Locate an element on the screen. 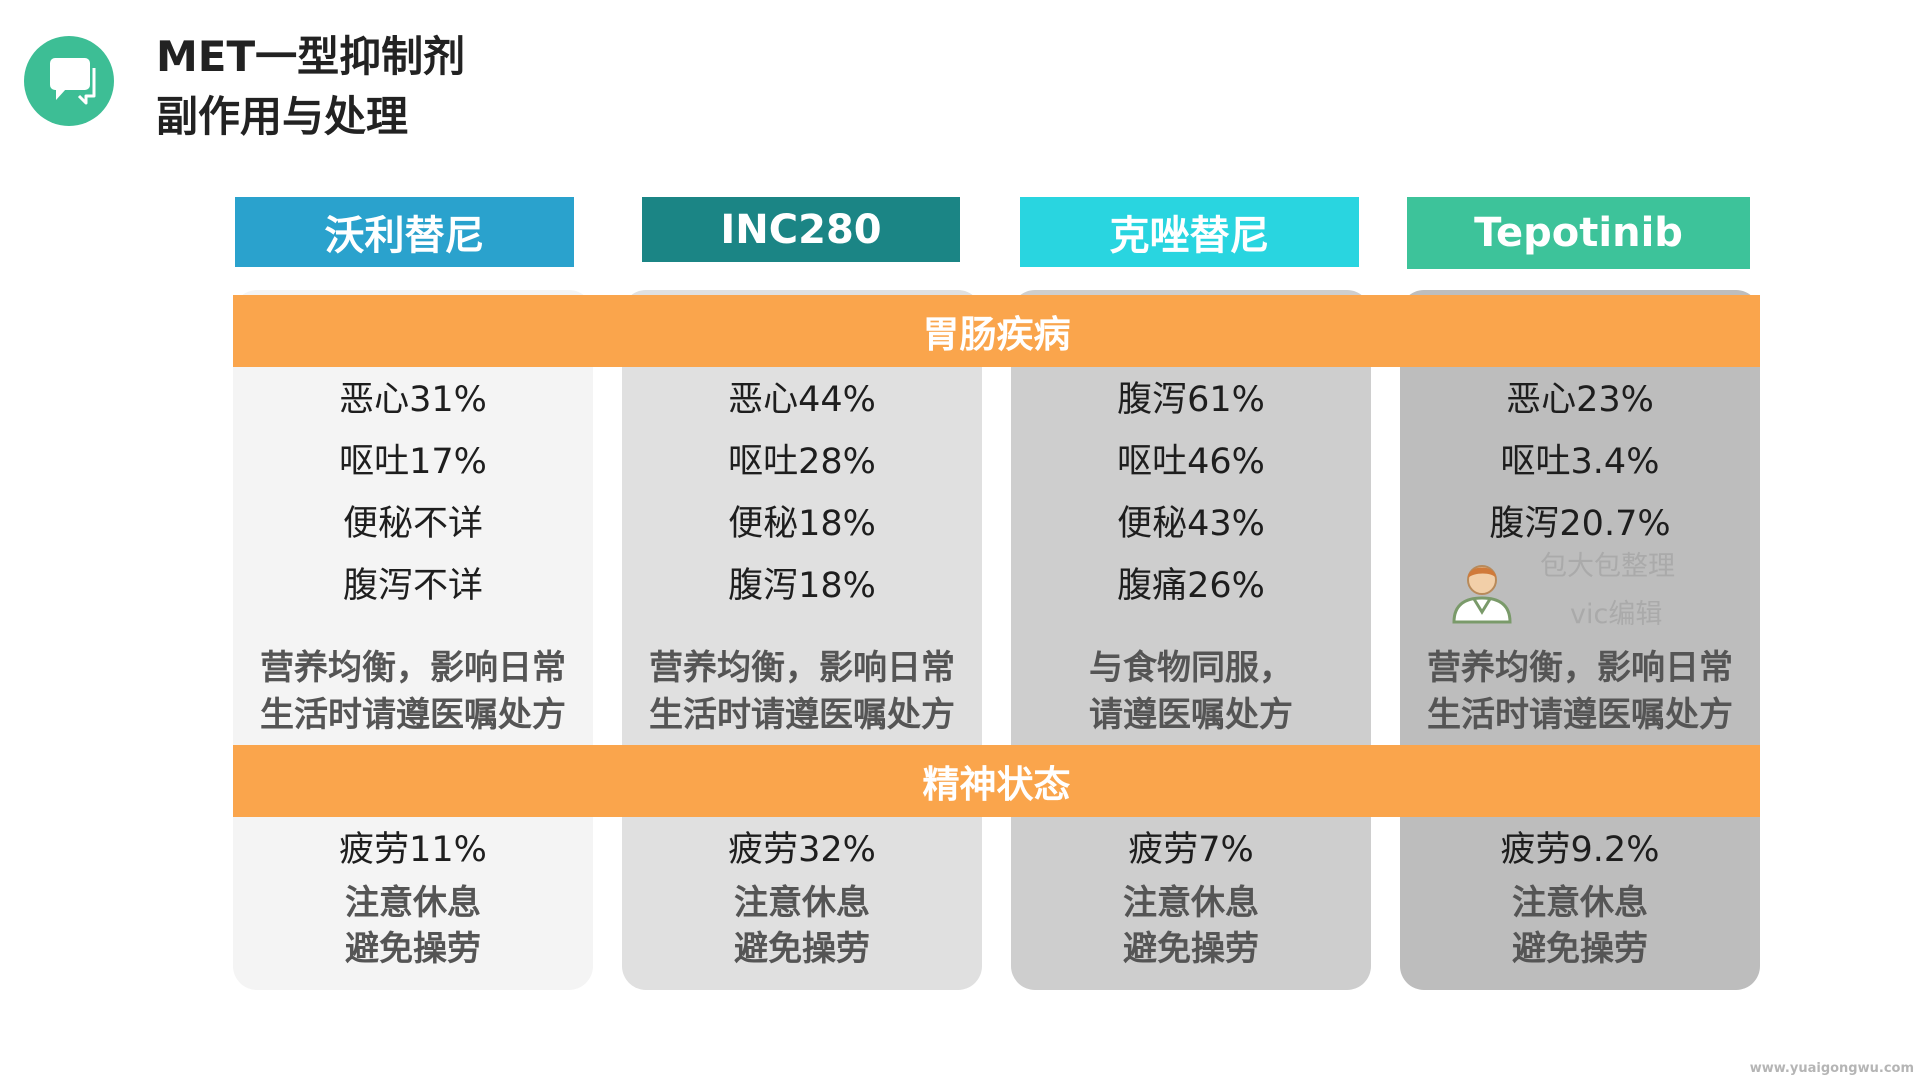 This screenshot has height=1080, width=1920. page-title: MET一型抑制剂 is located at coordinates (311, 56).